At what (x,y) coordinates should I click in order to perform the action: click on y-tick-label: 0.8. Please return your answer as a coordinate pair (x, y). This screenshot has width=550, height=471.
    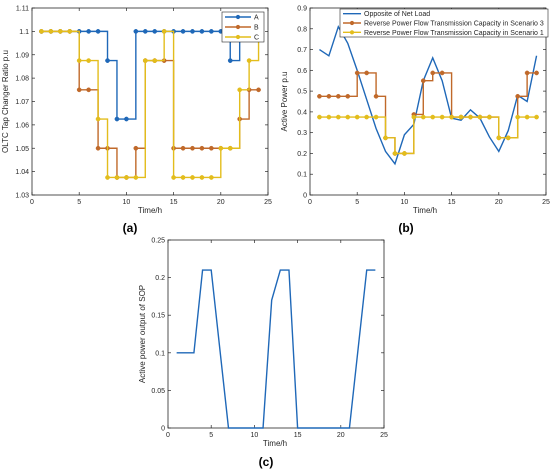
    Looking at the image, I should click on (302, 29).